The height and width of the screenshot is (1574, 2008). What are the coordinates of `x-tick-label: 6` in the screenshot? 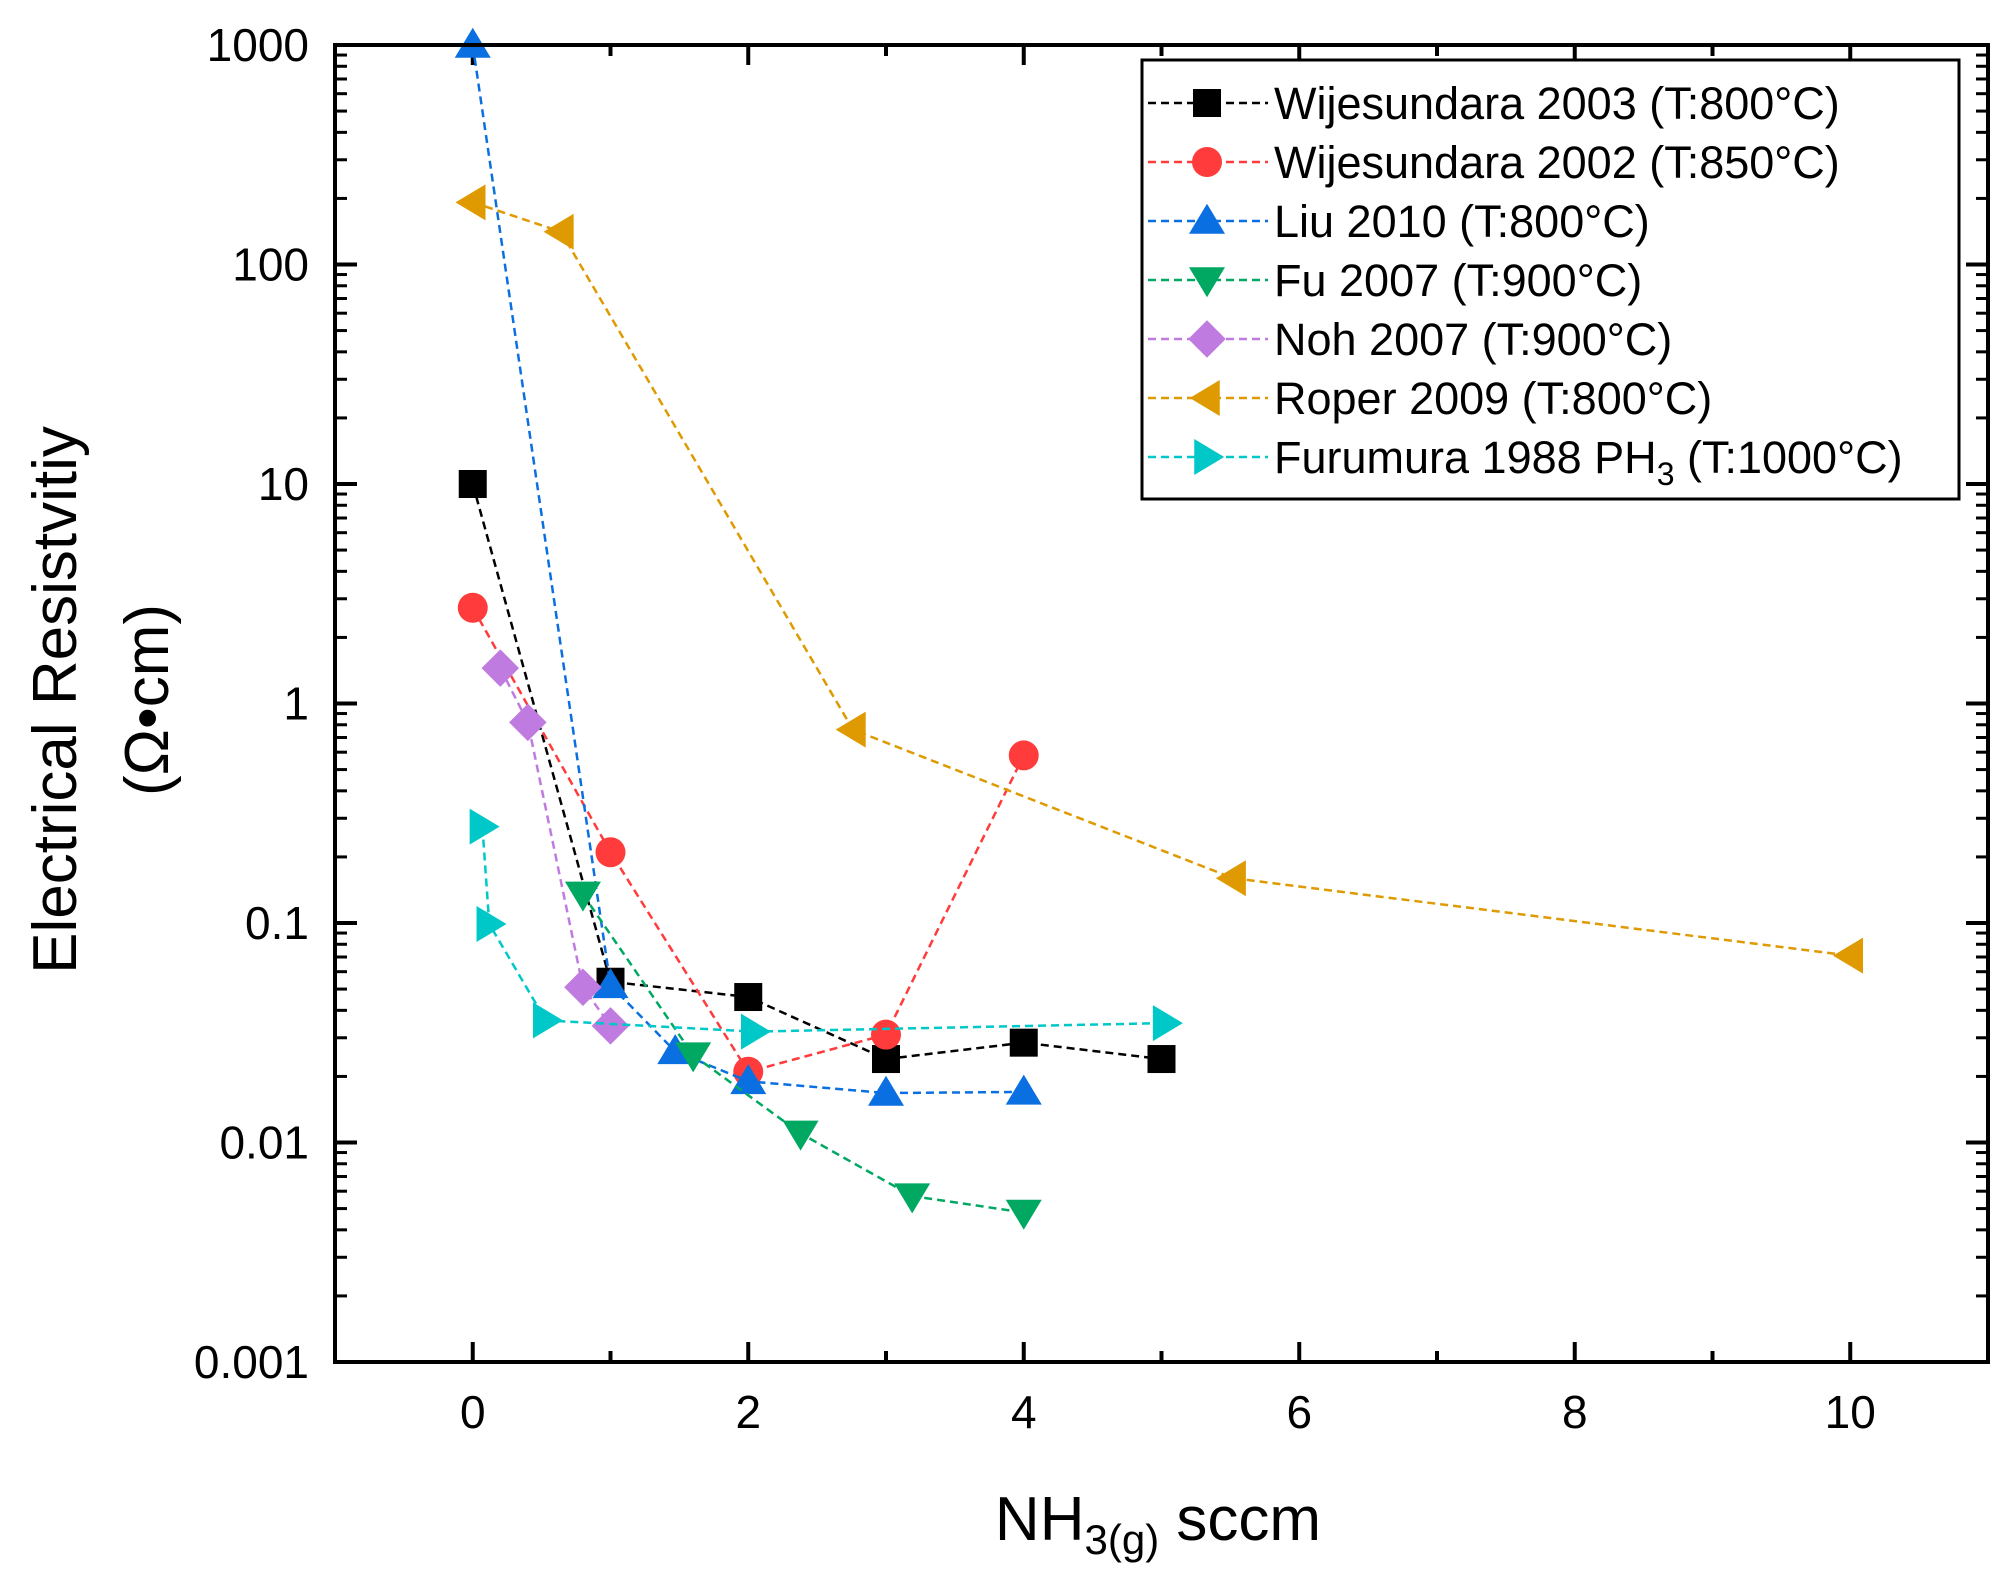 It's located at (1299, 1412).